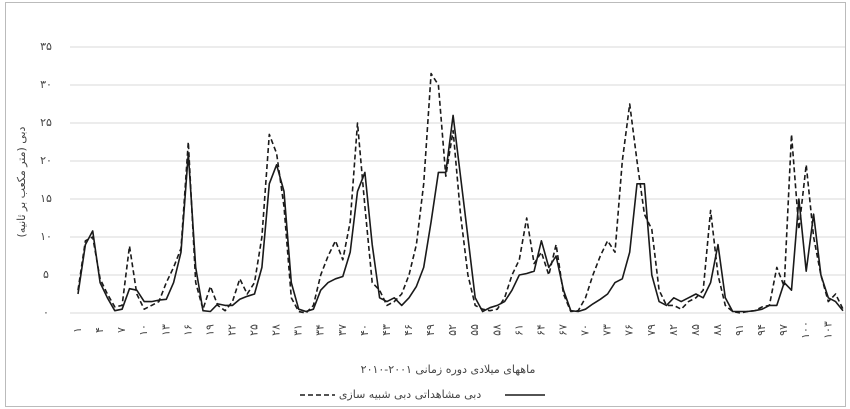  I want to click on y-tick-label: ۳۰, so click(46, 84).